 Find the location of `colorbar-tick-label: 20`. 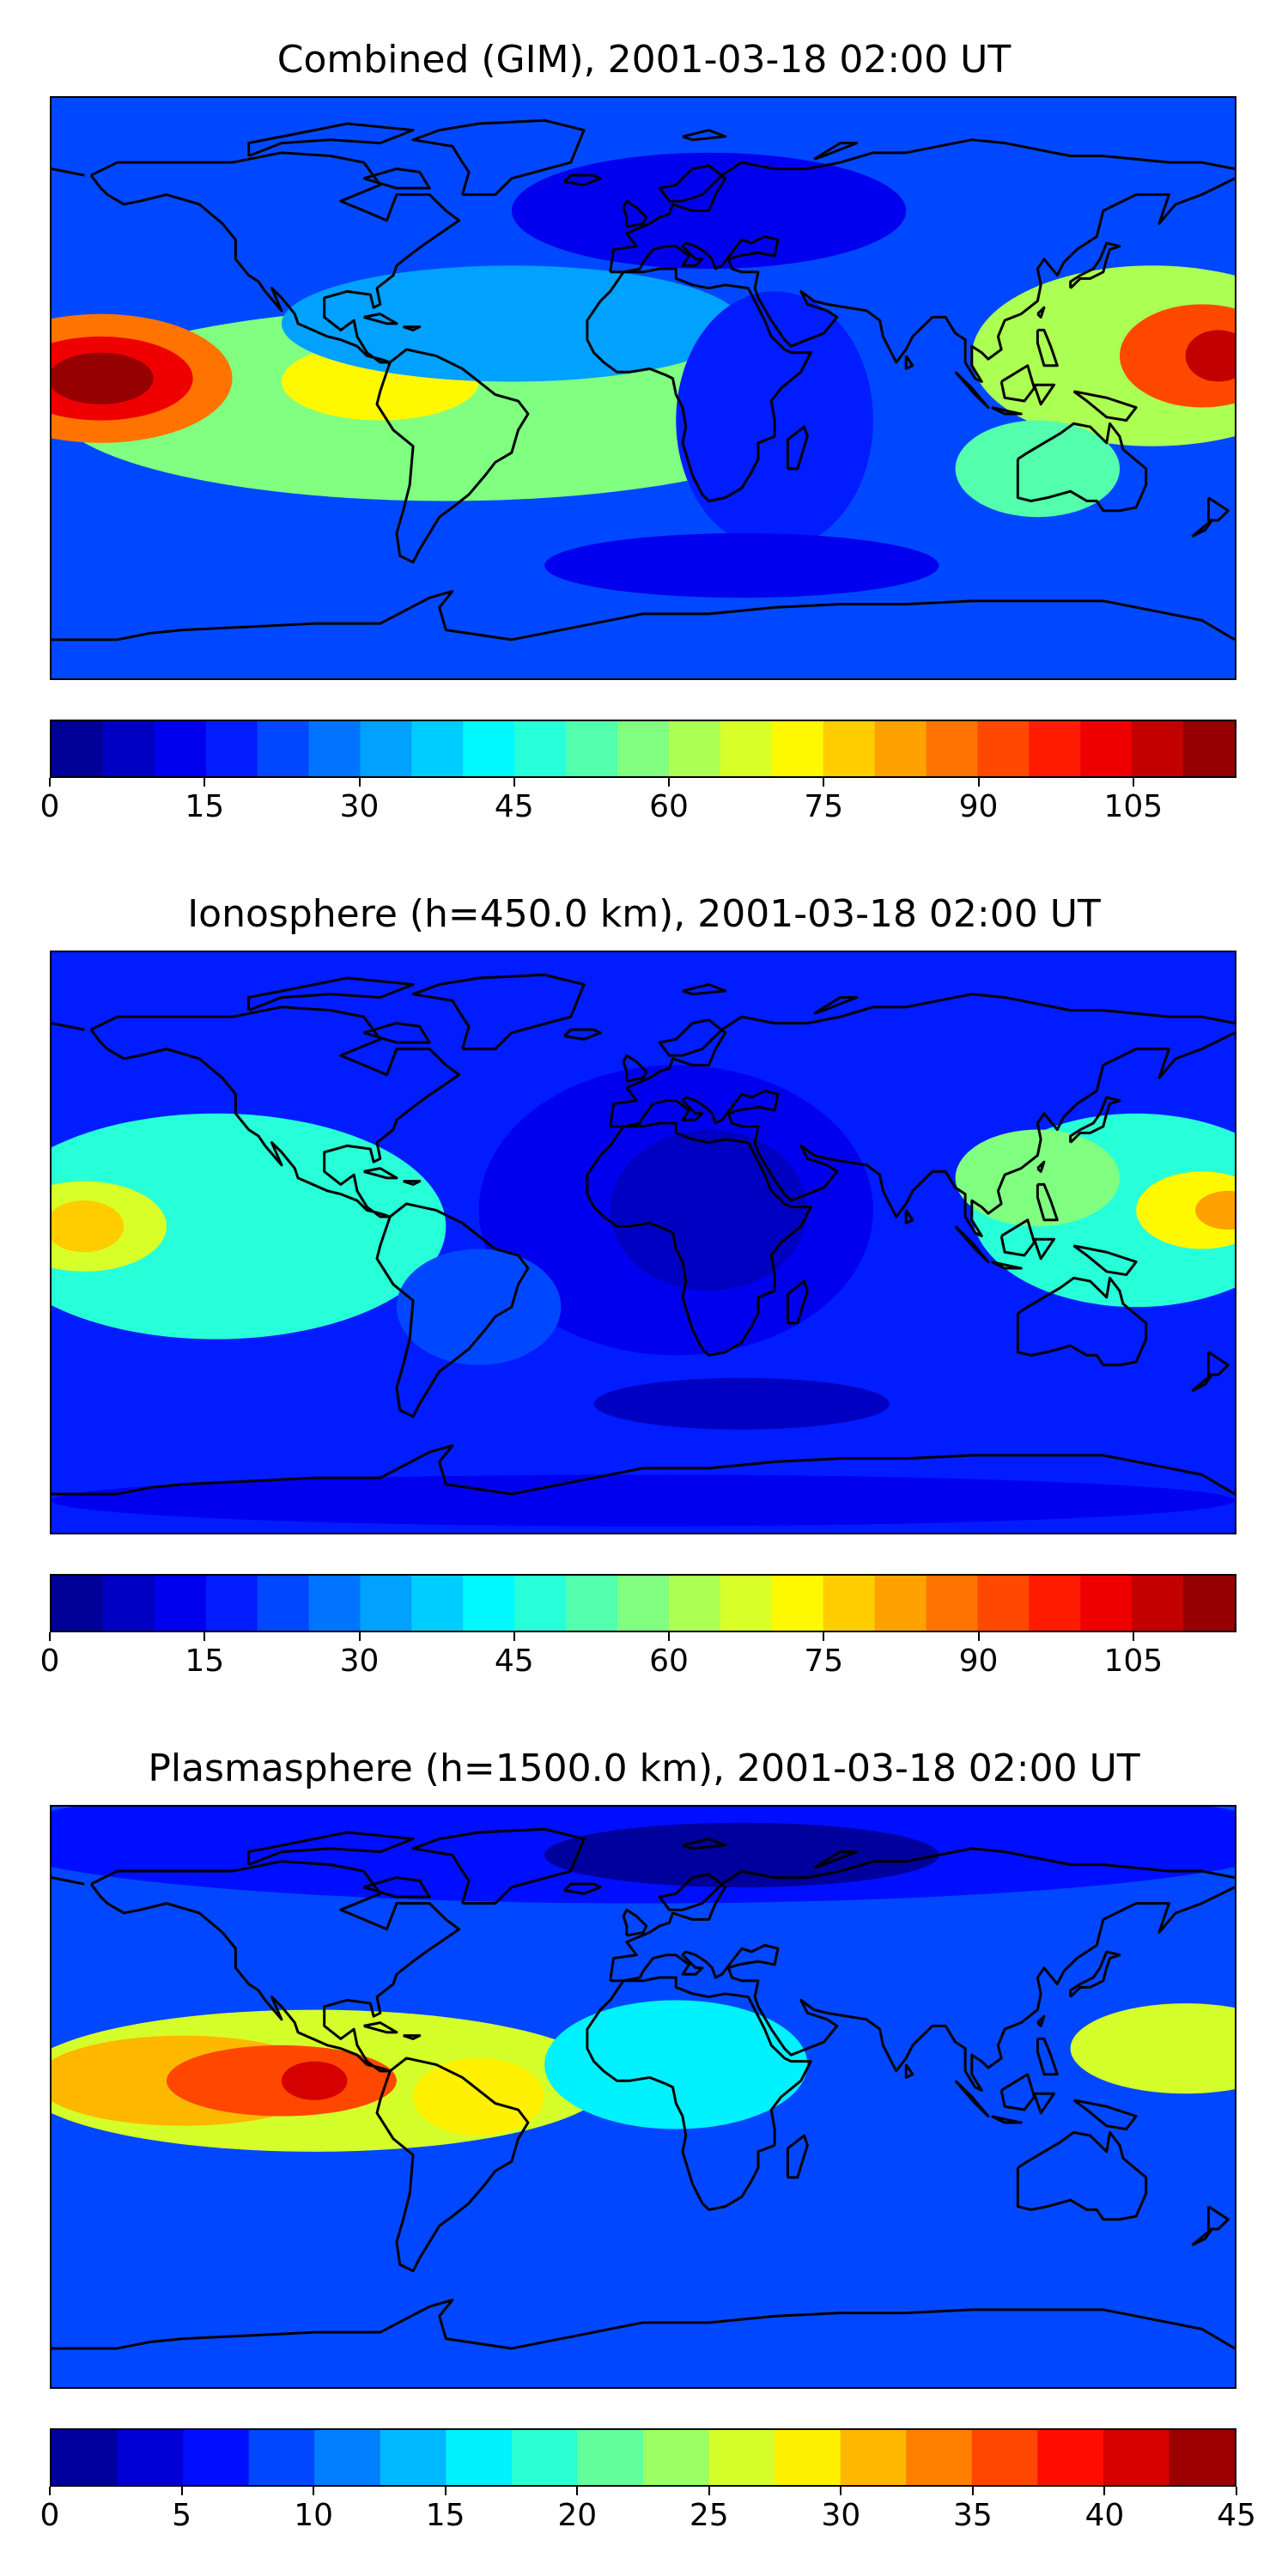

colorbar-tick-label: 20 is located at coordinates (577, 2515).